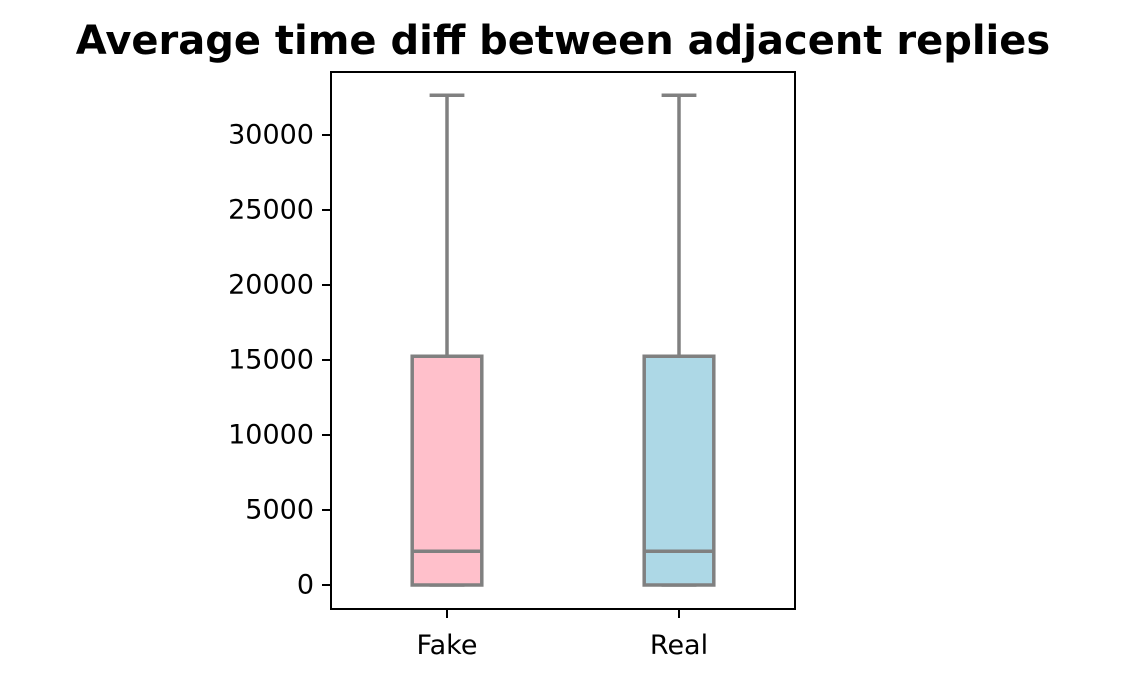 The image size is (1126, 682). What do you see at coordinates (271, 360) in the screenshot?
I see `y-tick-label: 15000` at bounding box center [271, 360].